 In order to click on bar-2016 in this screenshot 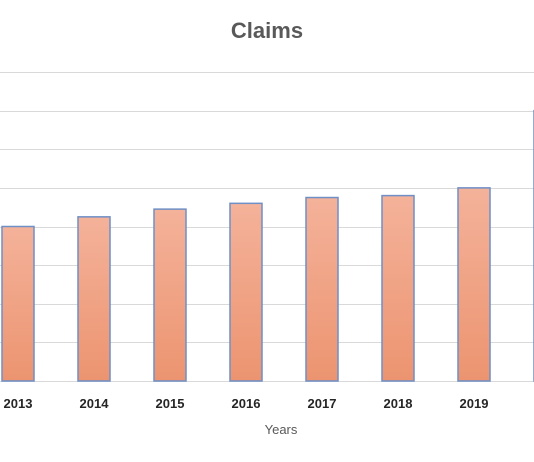, I will do `click(246, 292)`.